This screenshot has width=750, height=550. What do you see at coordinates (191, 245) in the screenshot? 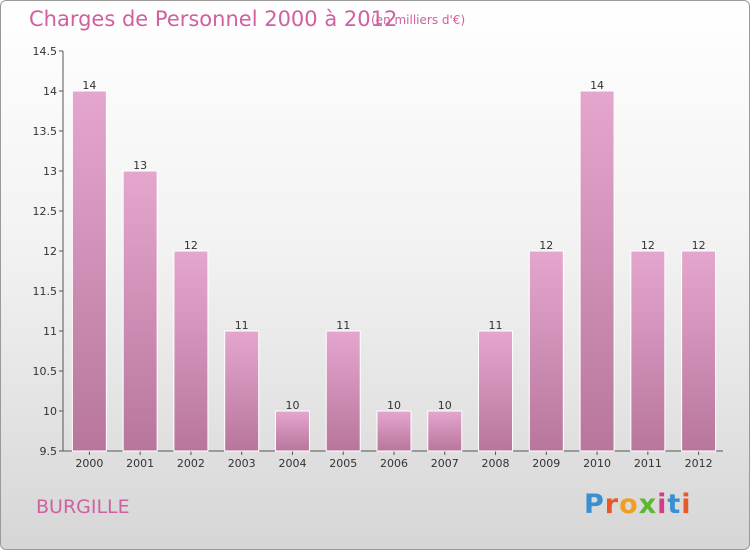
I see `data-label-2002: 12` at bounding box center [191, 245].